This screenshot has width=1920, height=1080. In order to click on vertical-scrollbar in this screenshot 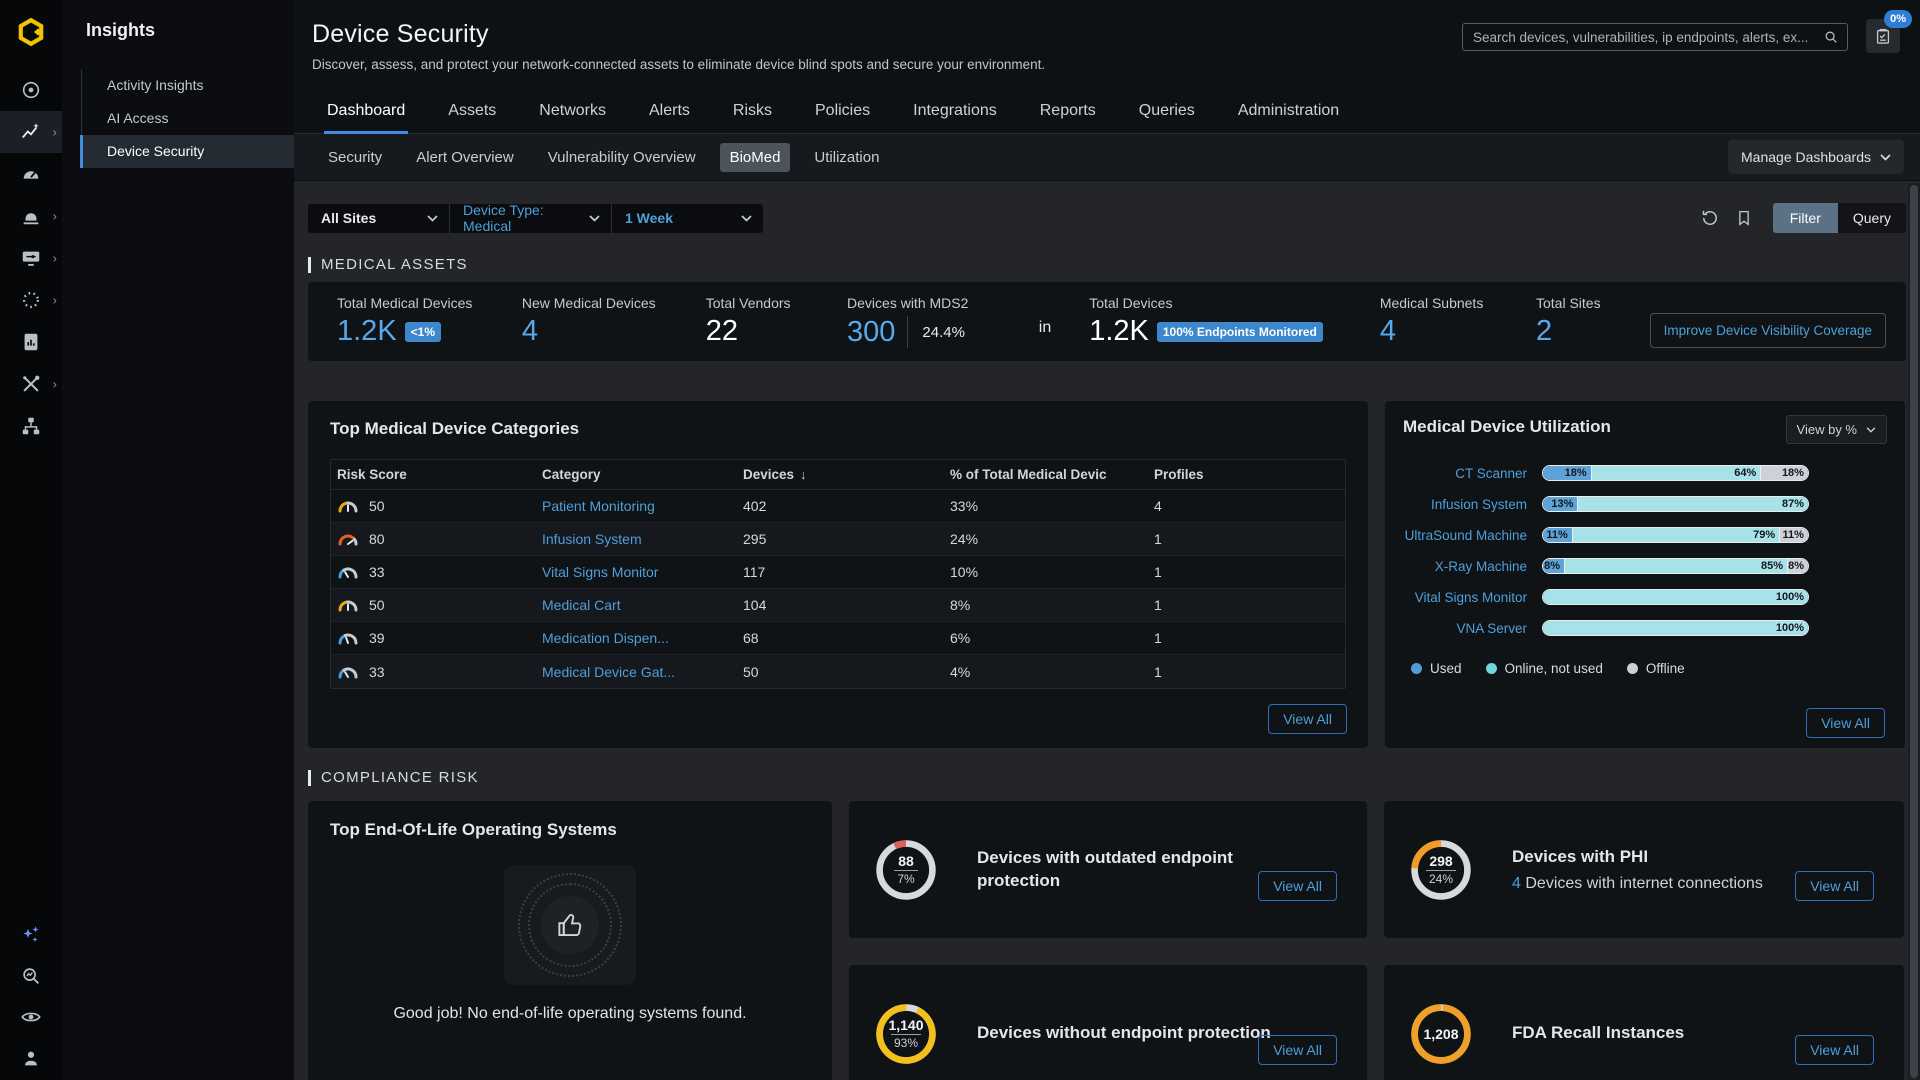, I will do `click(1914, 631)`.